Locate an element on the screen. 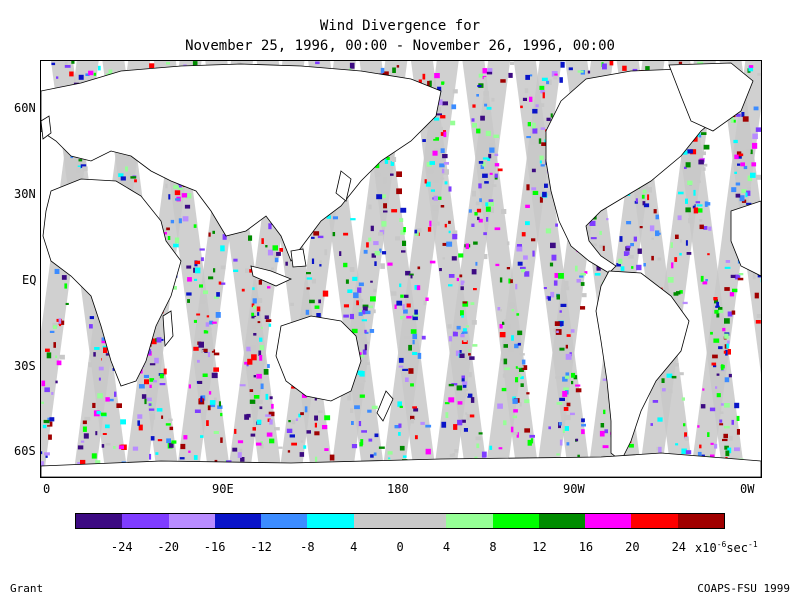 This screenshot has height=600, width=800. new-zealand is located at coordinates (385, 406).